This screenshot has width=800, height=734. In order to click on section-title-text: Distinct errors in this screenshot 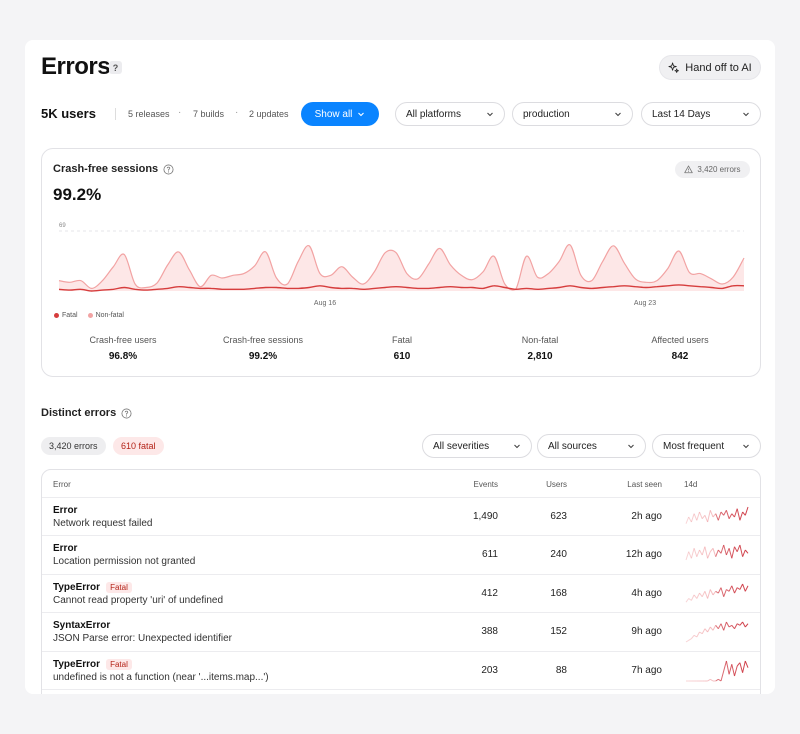, I will do `click(79, 413)`.